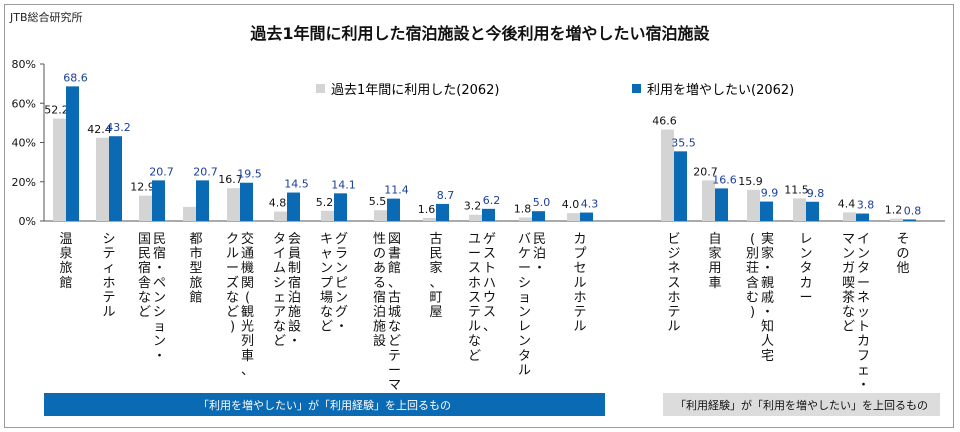 The width and height of the screenshot is (960, 432). What do you see at coordinates (724, 179) in the screenshot?
I see `data-label-want-more: 16.6` at bounding box center [724, 179].